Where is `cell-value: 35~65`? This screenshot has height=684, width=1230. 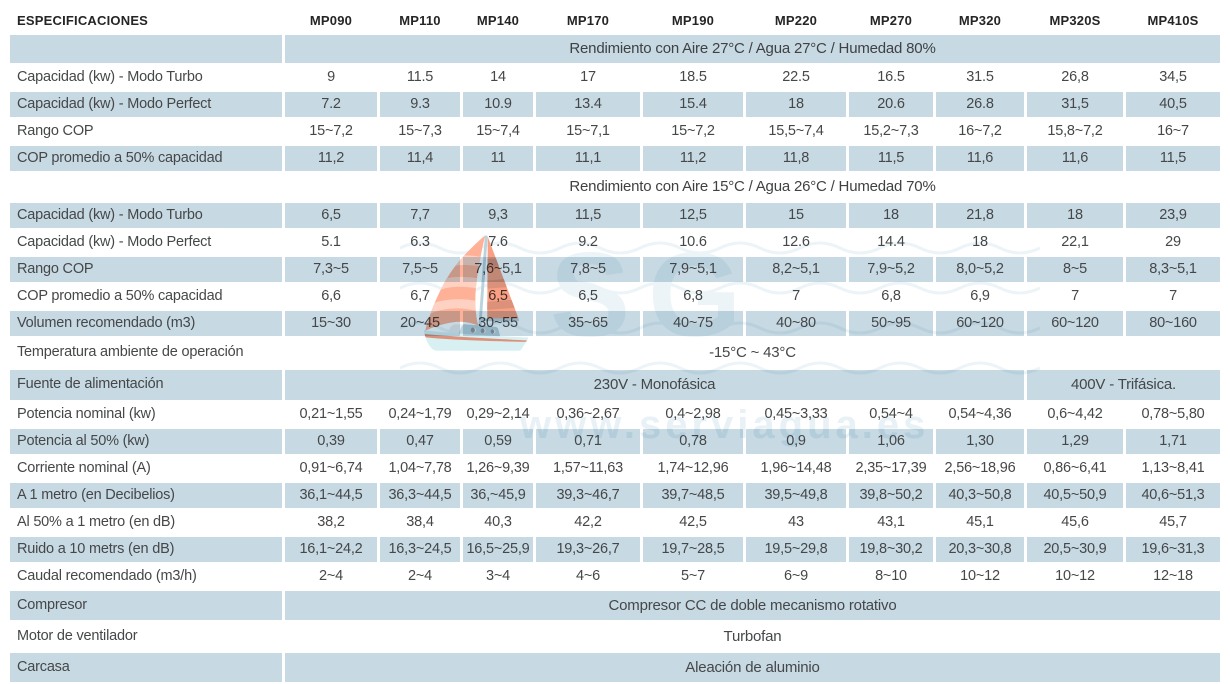
cell-value: 35~65 is located at coordinates (588, 323).